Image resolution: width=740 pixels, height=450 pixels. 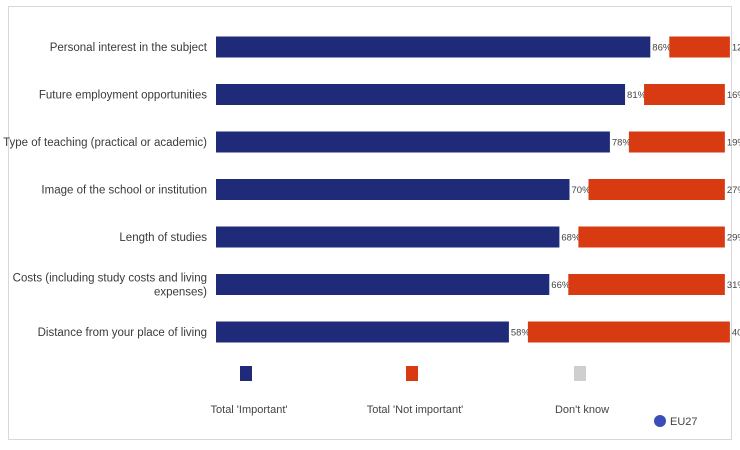 I want to click on data-label-important: 81%, so click(x=637, y=95).